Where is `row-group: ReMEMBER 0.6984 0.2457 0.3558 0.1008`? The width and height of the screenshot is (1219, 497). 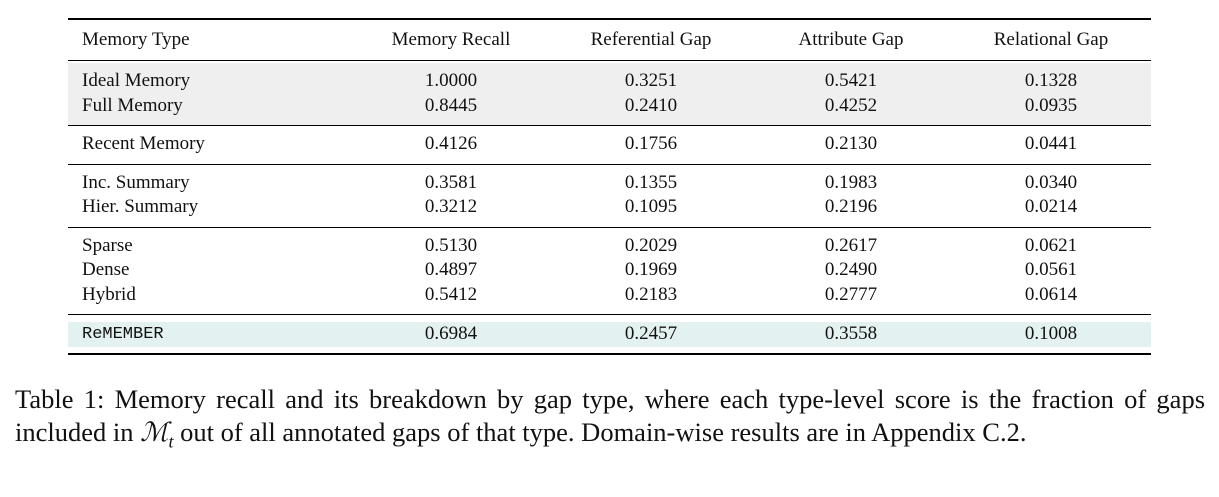
row-group: ReMEMBER 0.6984 0.2457 0.3558 0.1008 is located at coordinates (609, 333).